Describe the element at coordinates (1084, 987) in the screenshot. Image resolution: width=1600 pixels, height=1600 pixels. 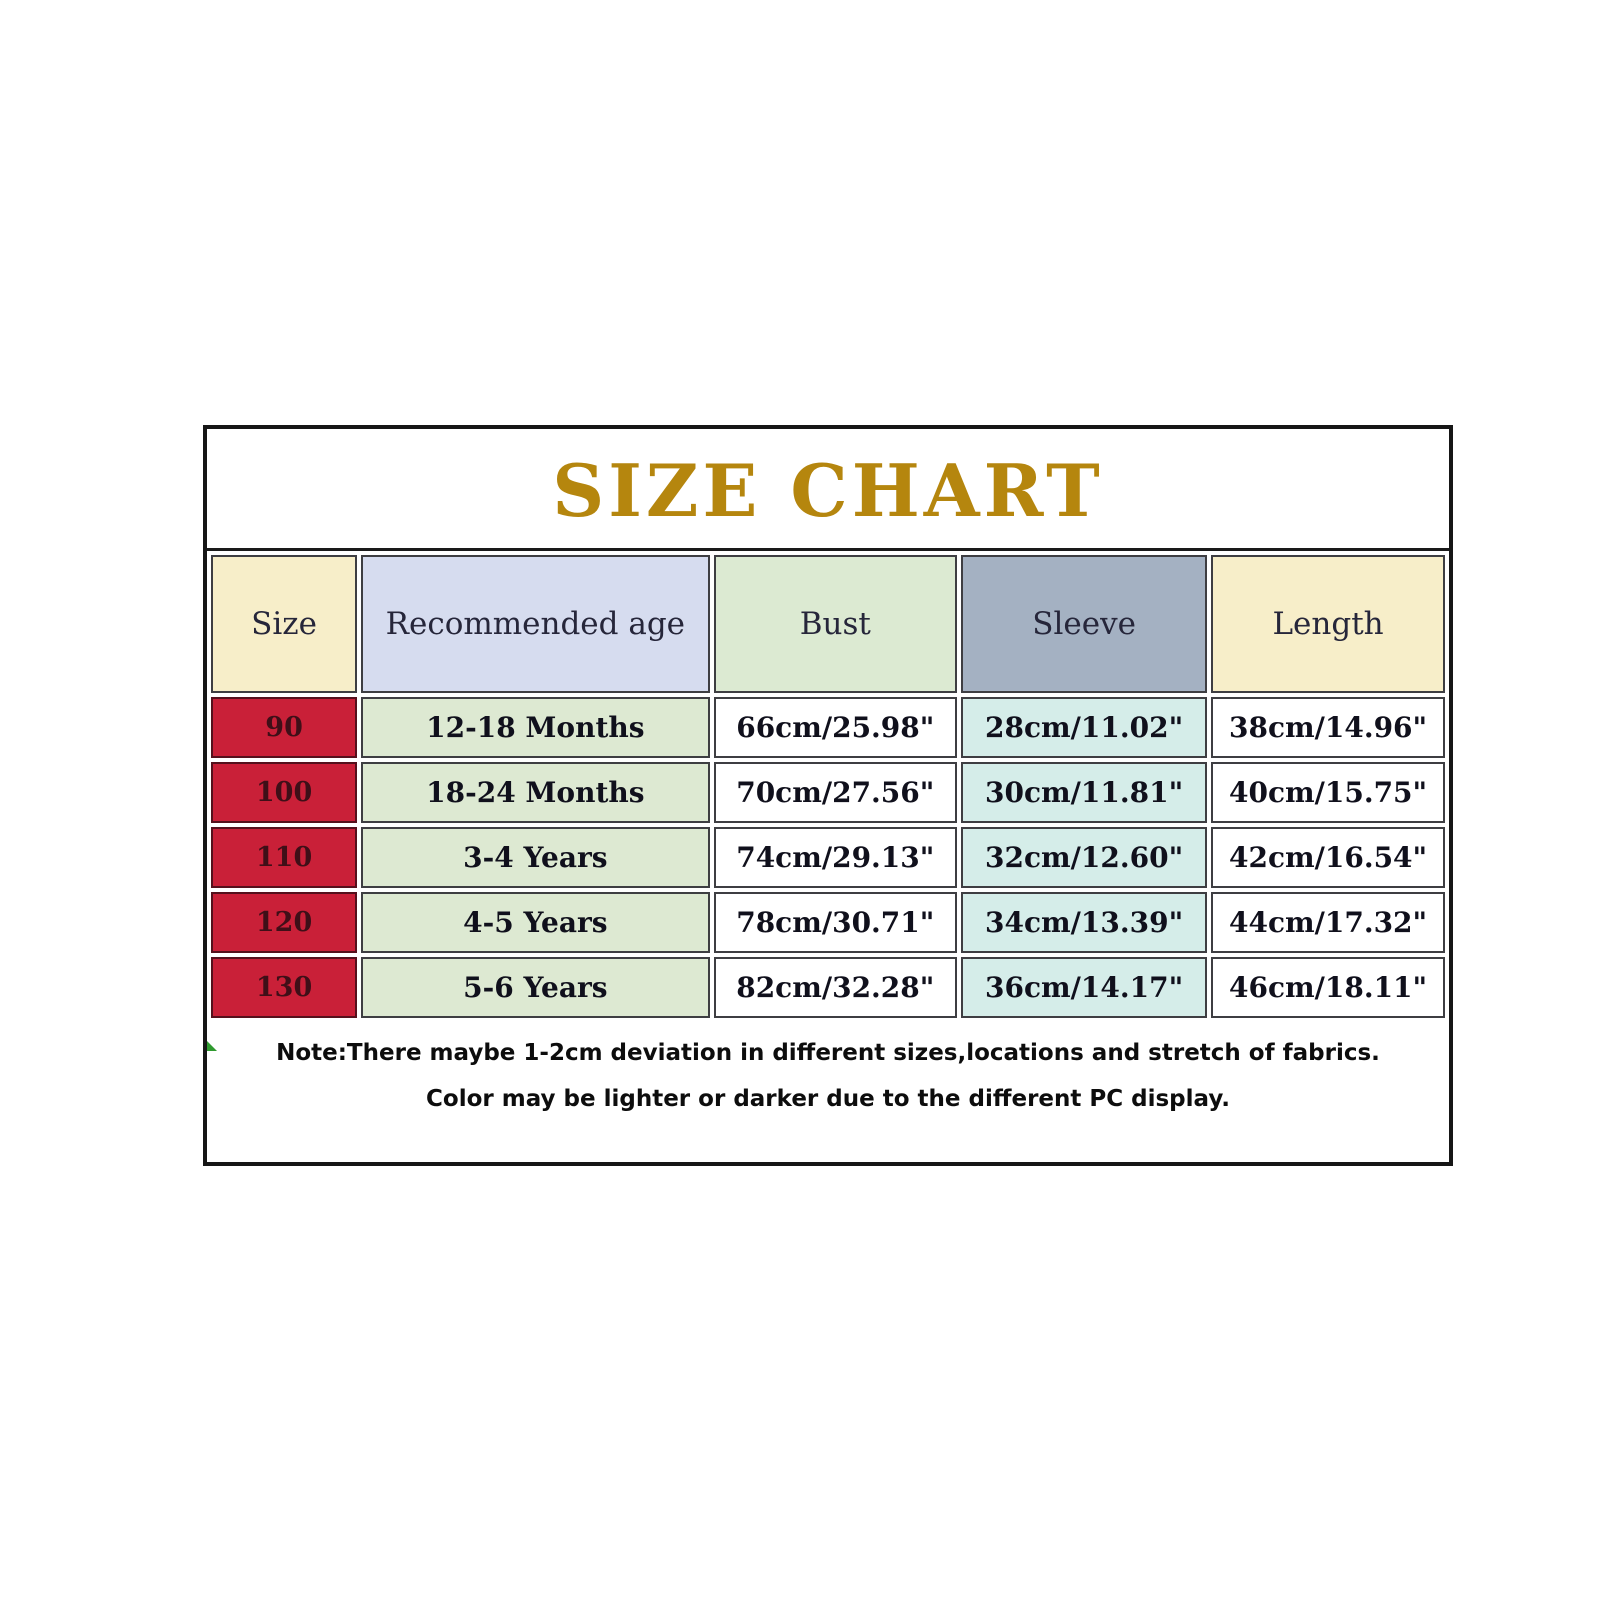
I see `value-cell: 36cm/14.17"` at that location.